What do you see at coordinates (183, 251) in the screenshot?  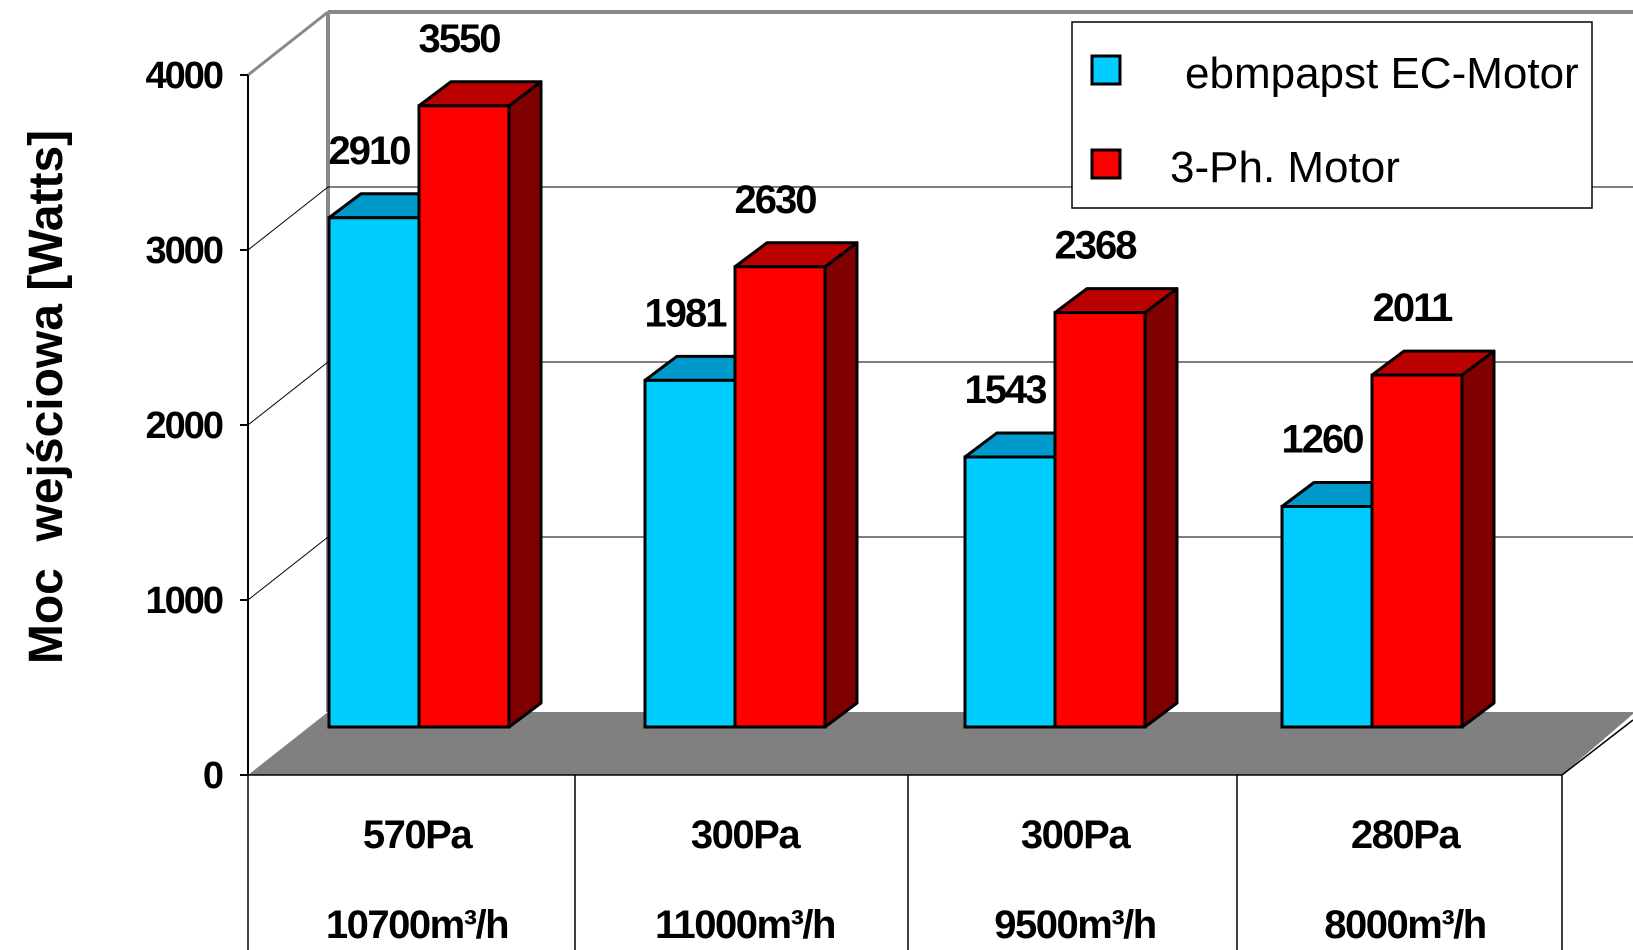 I see `y-tick-label-3000: 3000` at bounding box center [183, 251].